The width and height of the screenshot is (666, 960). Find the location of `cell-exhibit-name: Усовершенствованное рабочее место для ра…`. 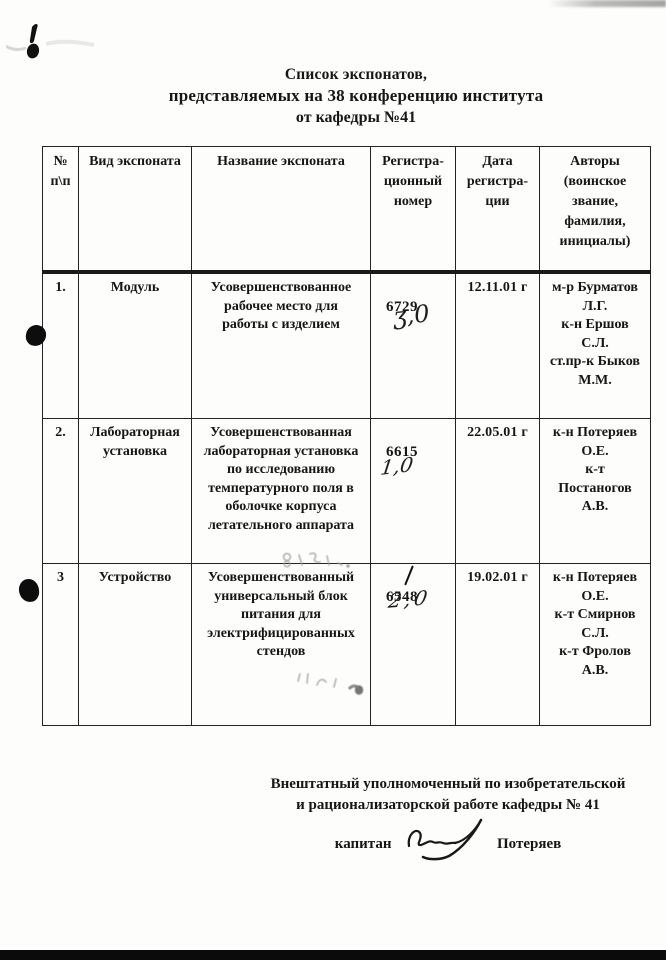

cell-exhibit-name: Усовершенствованное рабочее место для ра… is located at coordinates (281, 345).